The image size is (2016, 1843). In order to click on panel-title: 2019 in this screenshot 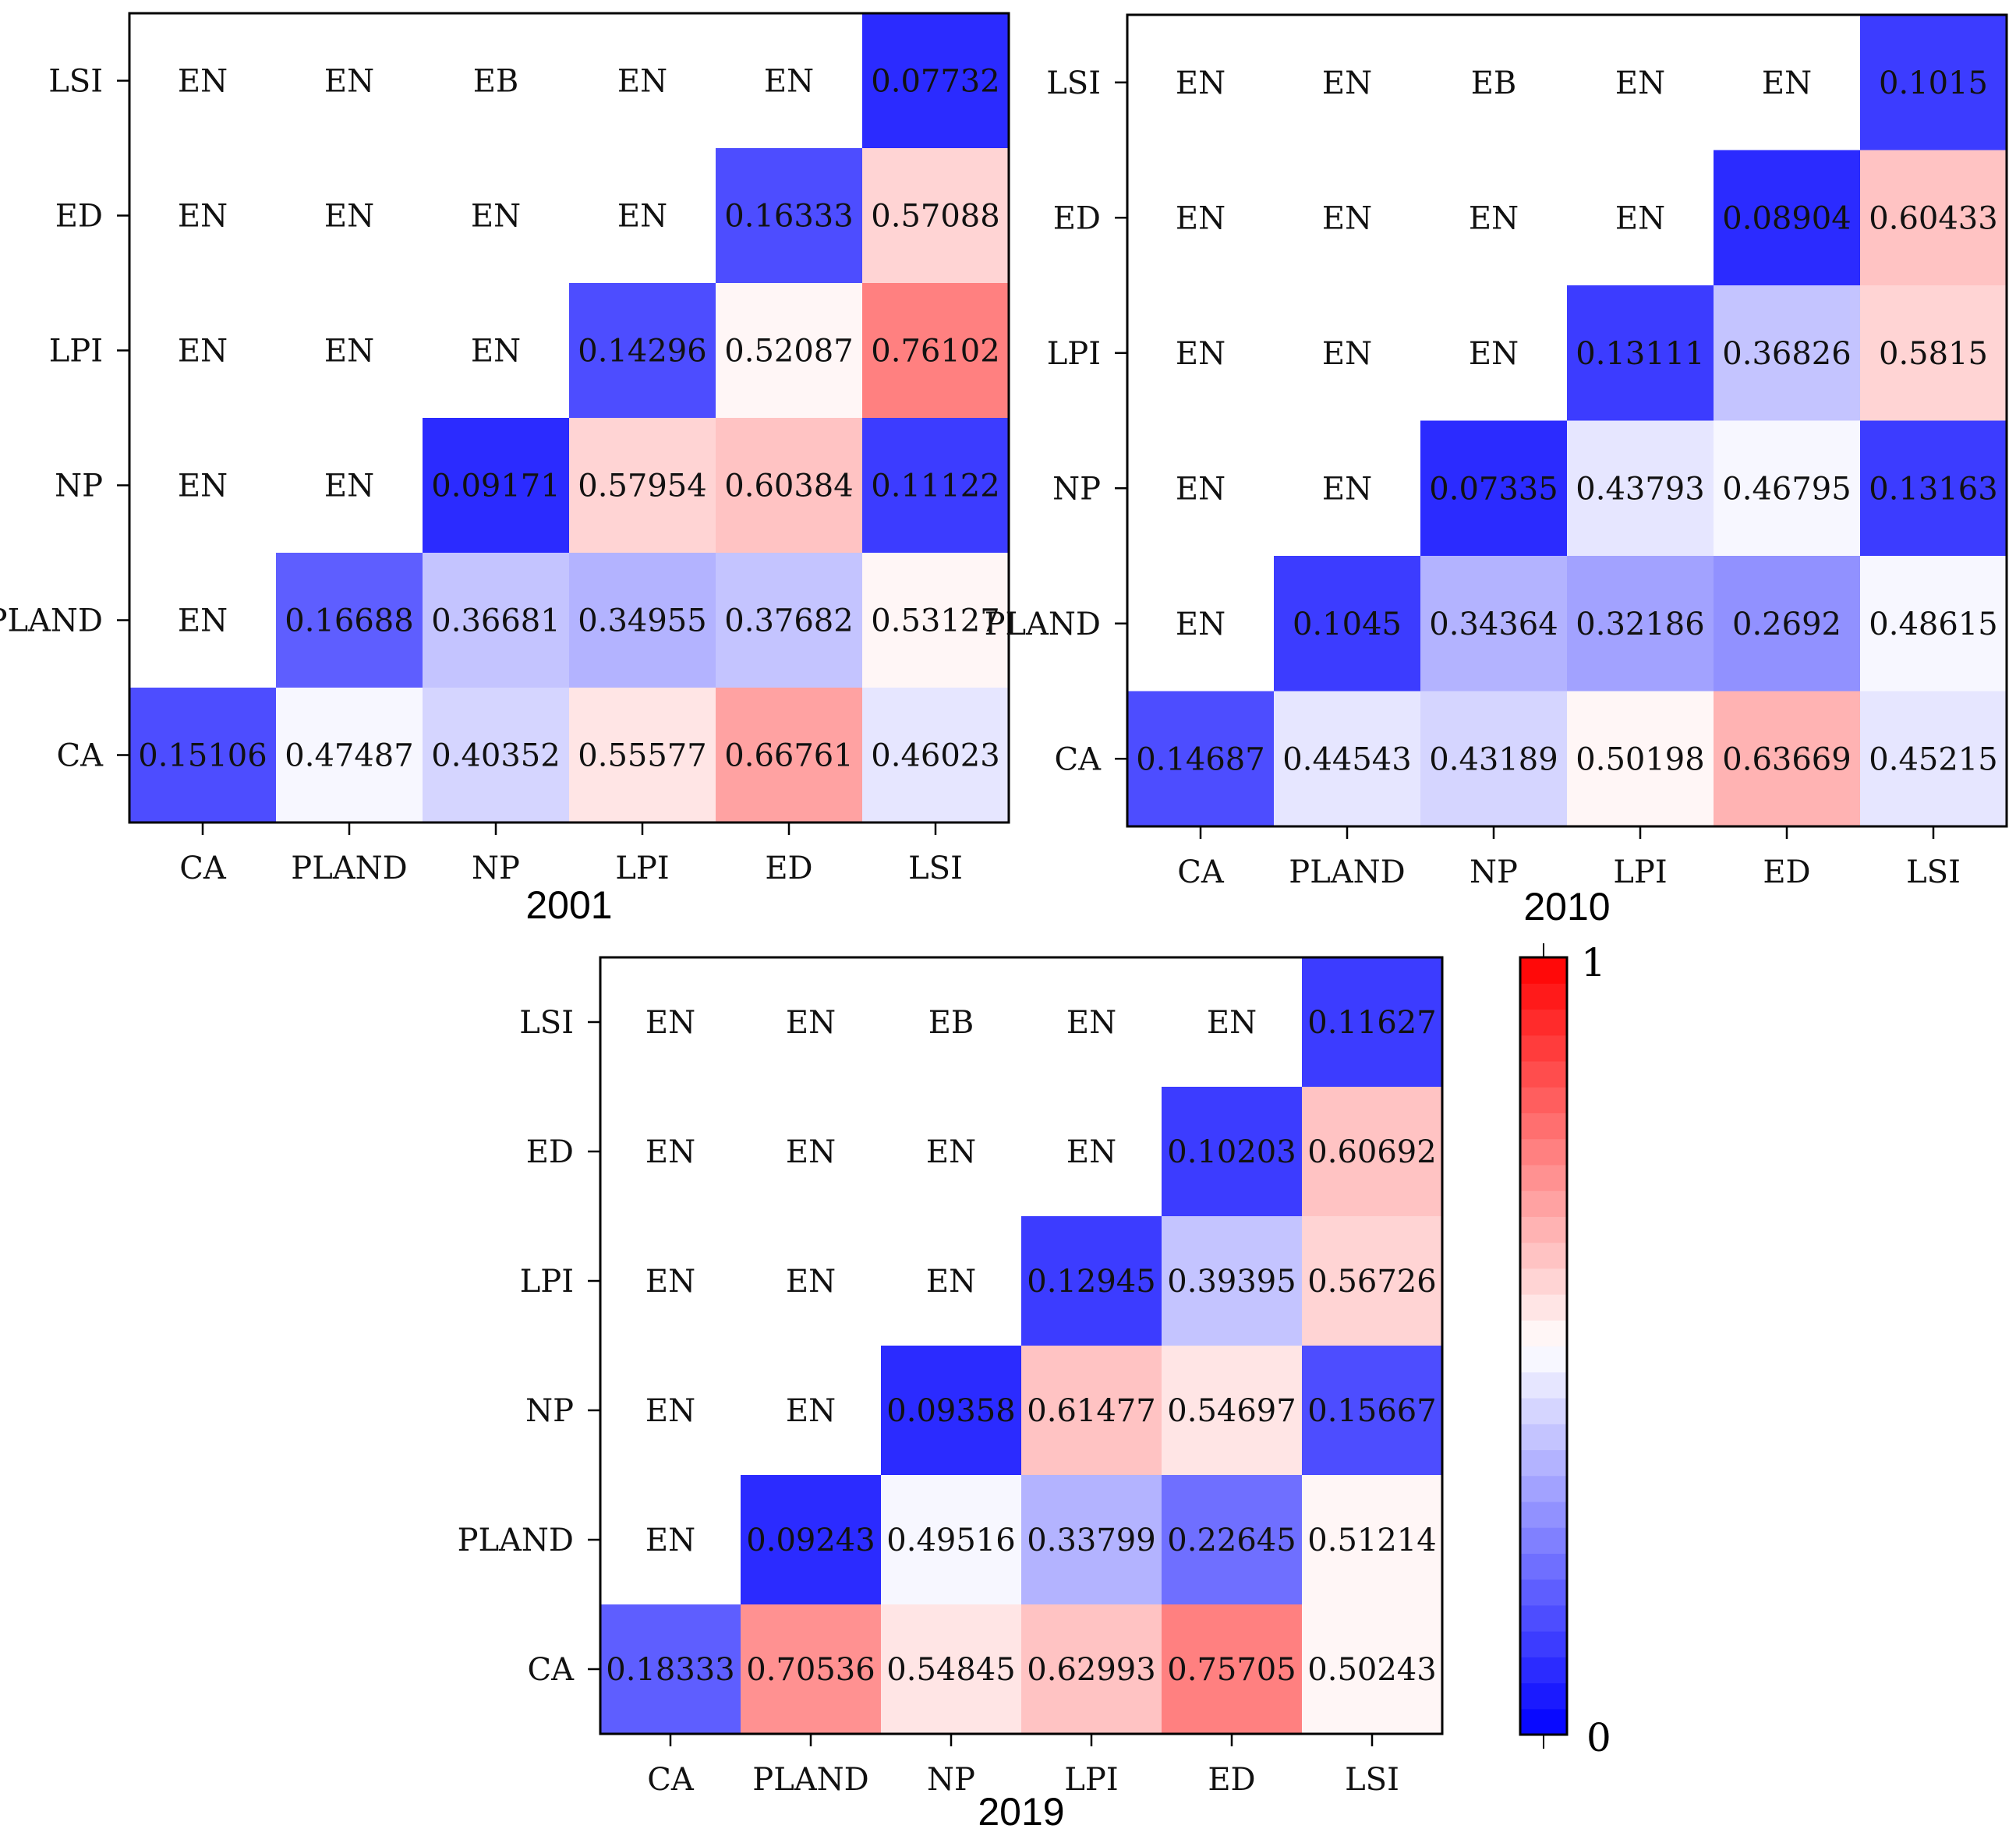, I will do `click(1021, 1812)`.